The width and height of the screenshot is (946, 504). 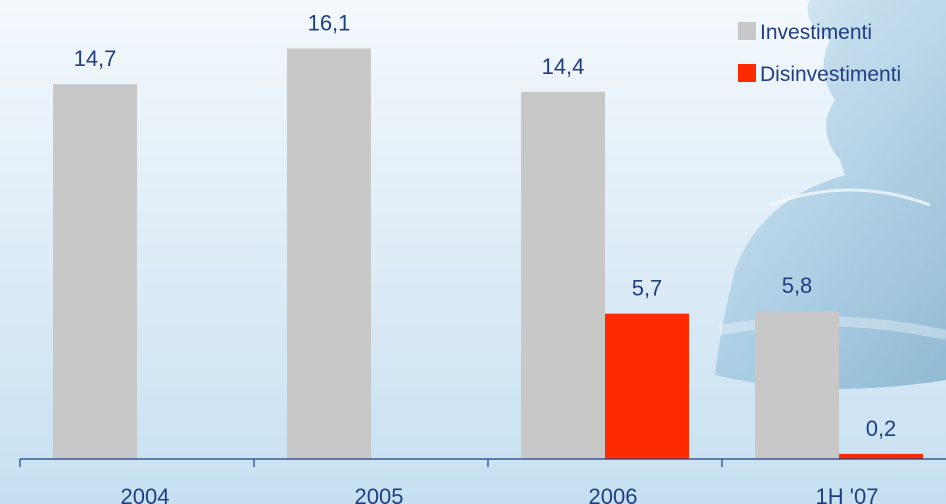 I want to click on legend: Investimenti Disinvestimenti, so click(x=819, y=53).